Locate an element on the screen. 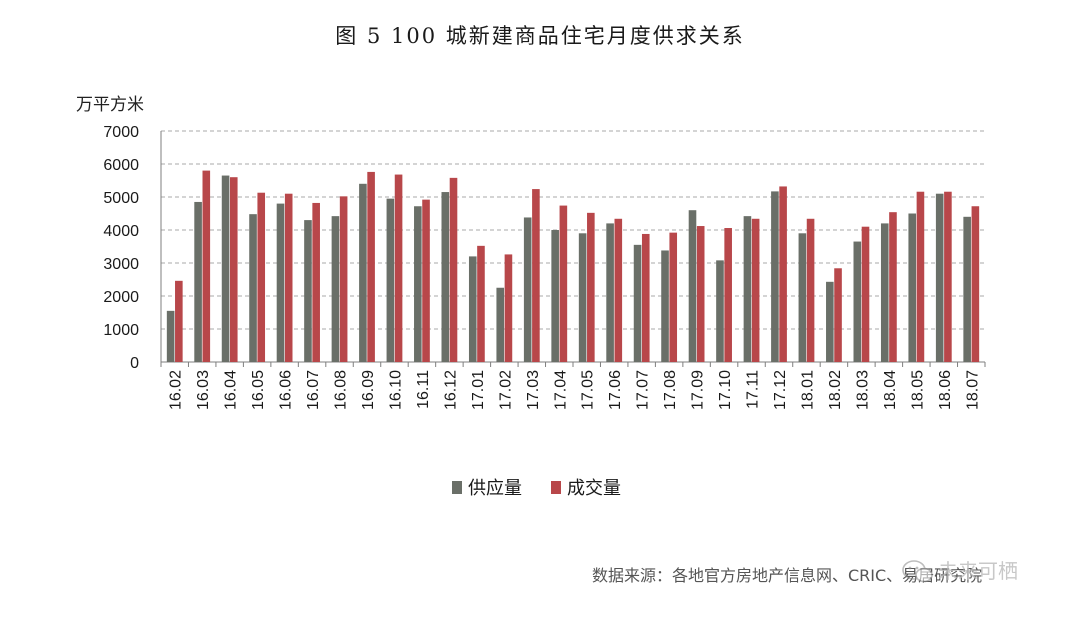 This screenshot has height=617, width=1080. x-tick-label: 17.09 is located at coordinates (698, 390).